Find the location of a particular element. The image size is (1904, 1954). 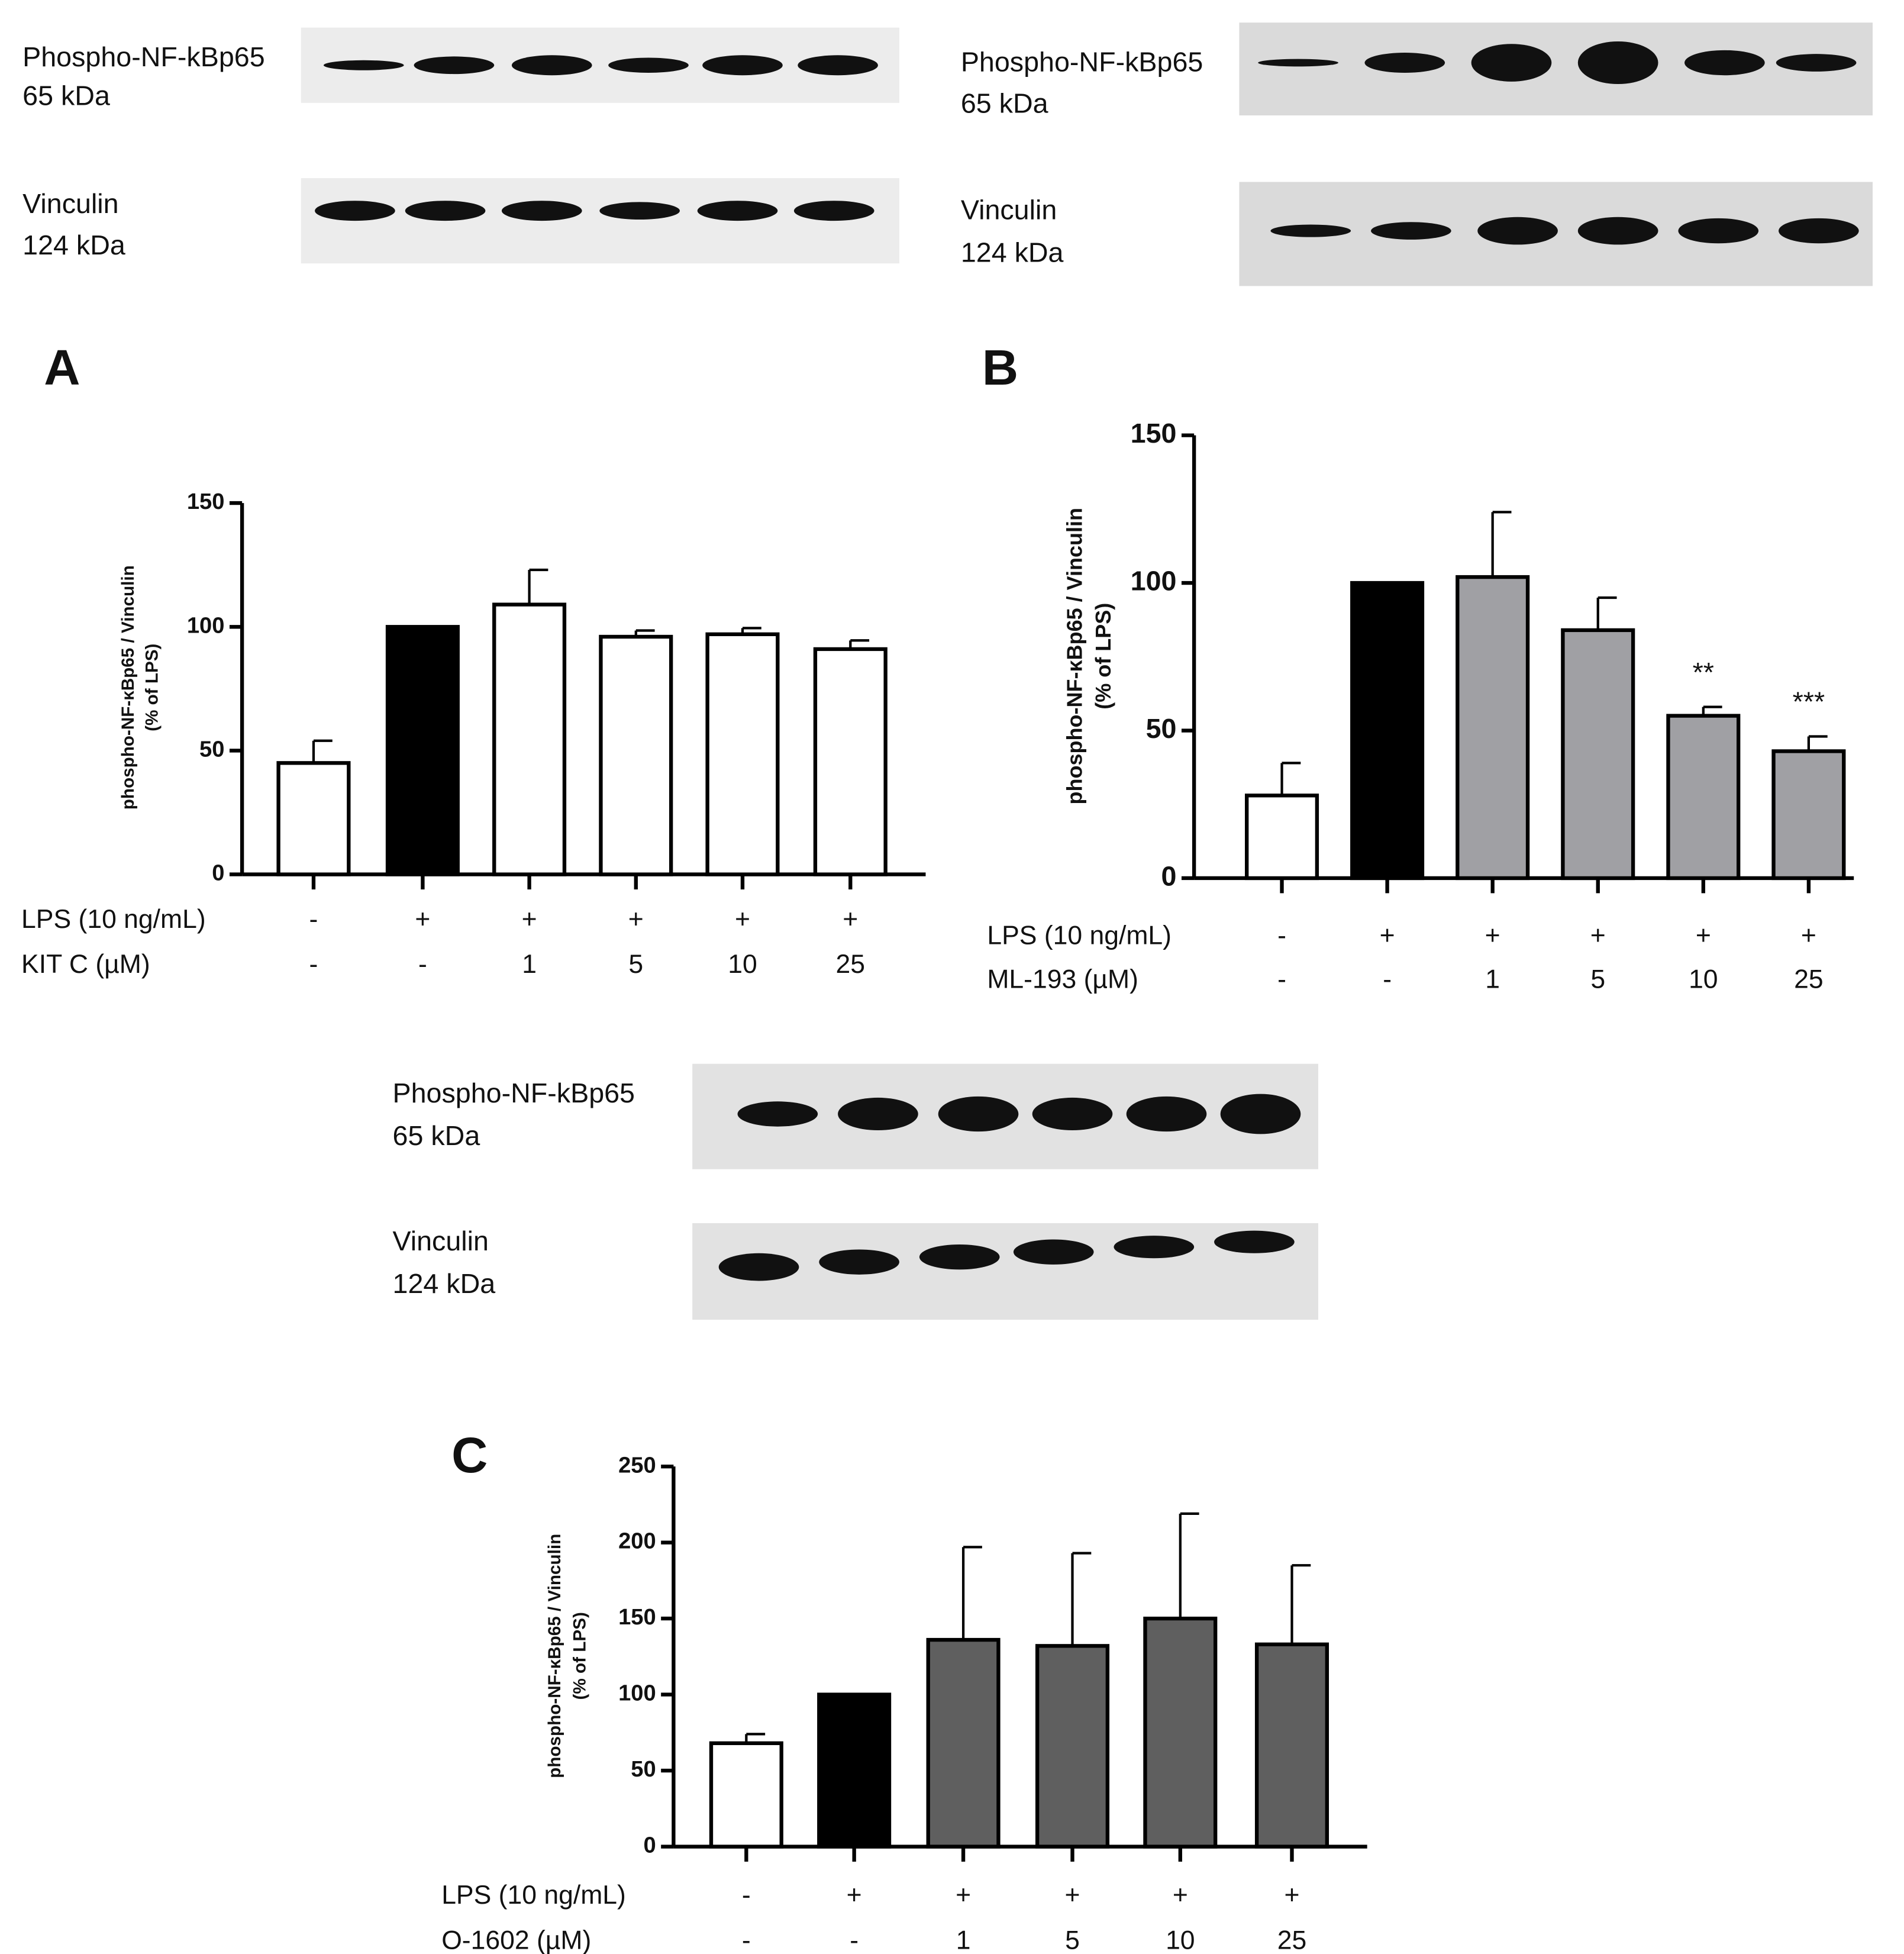

panel-label: A is located at coordinates (62, 367).